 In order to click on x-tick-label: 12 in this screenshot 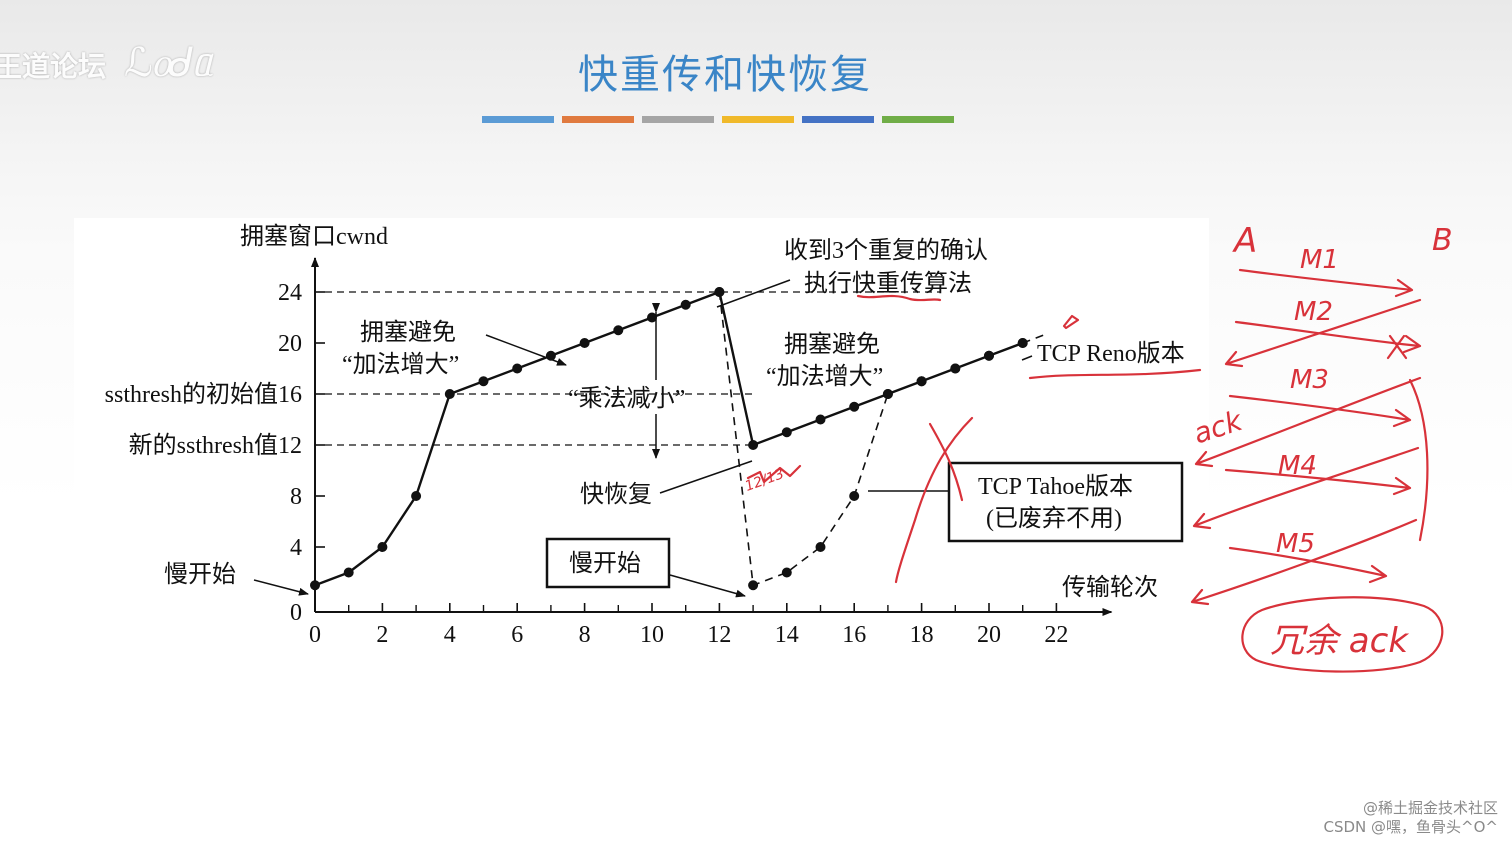, I will do `click(719, 635)`.